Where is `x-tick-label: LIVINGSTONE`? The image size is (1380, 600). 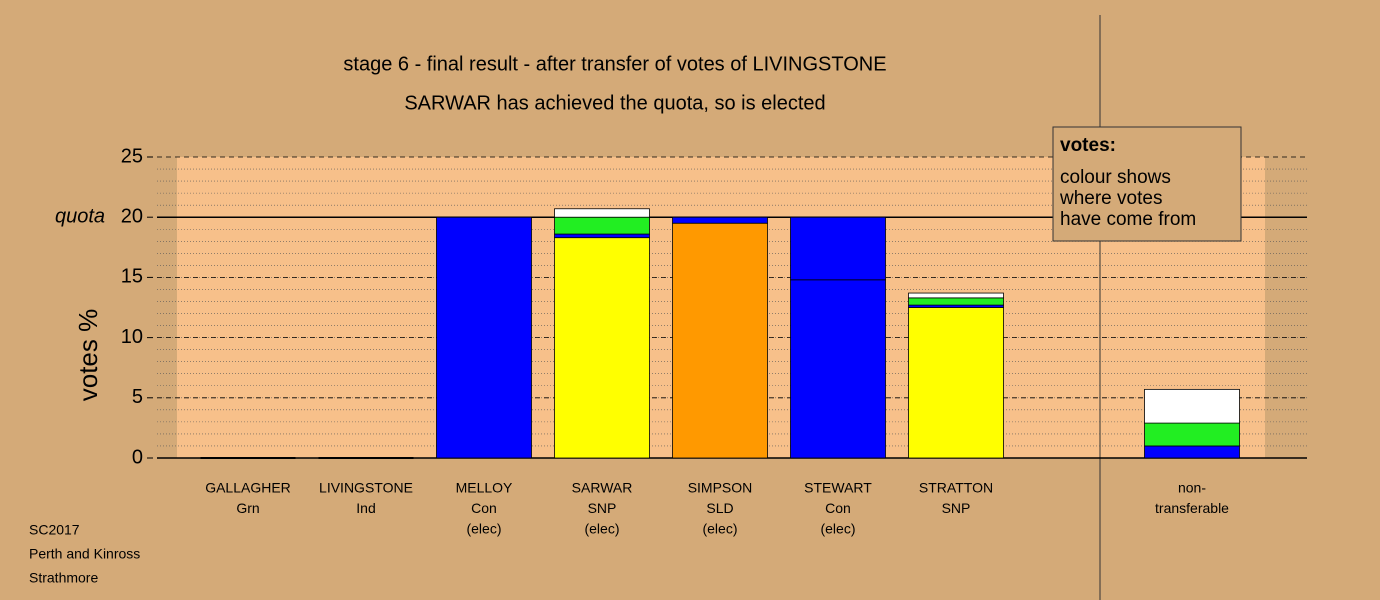
x-tick-label: LIVINGSTONE is located at coordinates (366, 488).